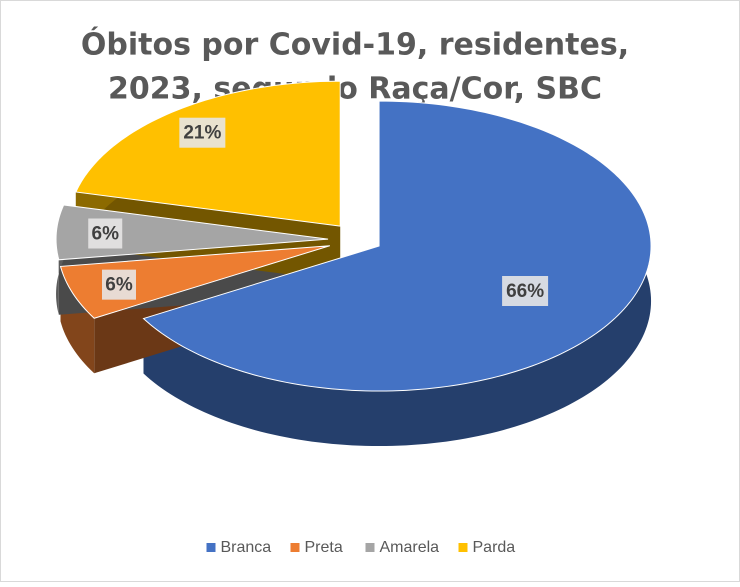 The width and height of the screenshot is (740, 587). I want to click on legend-label: Amarela, so click(410, 547).